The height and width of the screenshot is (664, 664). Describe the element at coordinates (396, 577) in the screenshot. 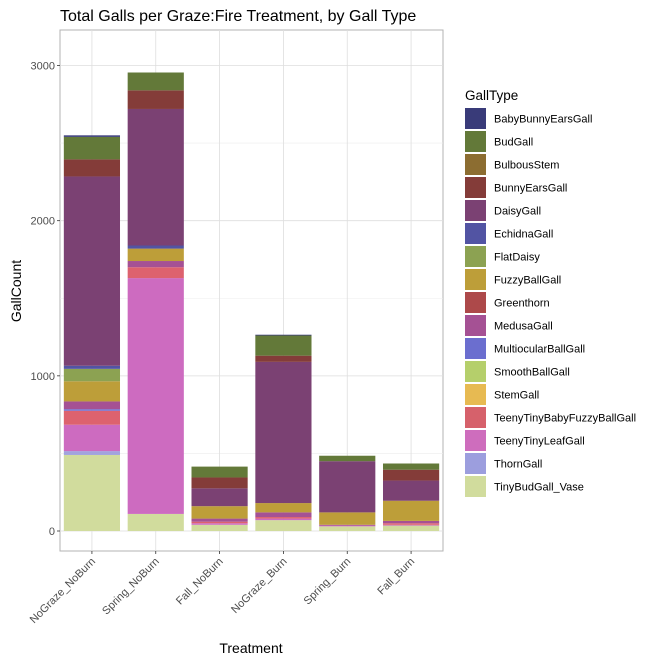

I see `x-tick-label: Fall_Burn` at that location.